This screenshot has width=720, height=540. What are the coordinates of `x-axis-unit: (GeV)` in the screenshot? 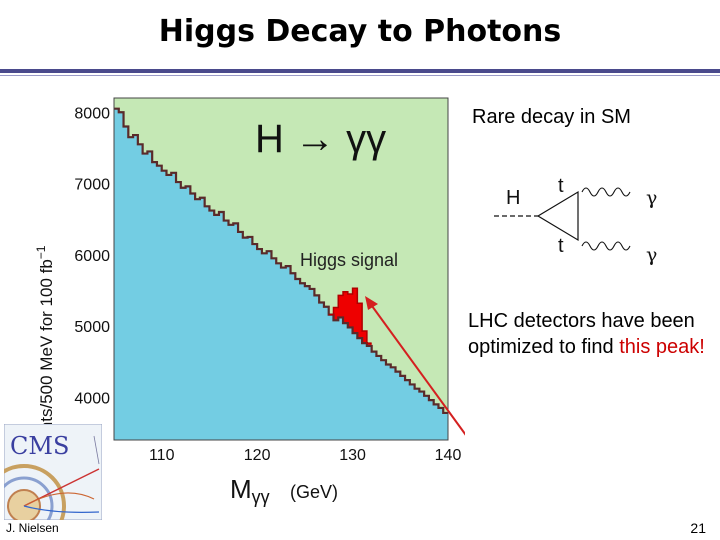 It's located at (314, 492).